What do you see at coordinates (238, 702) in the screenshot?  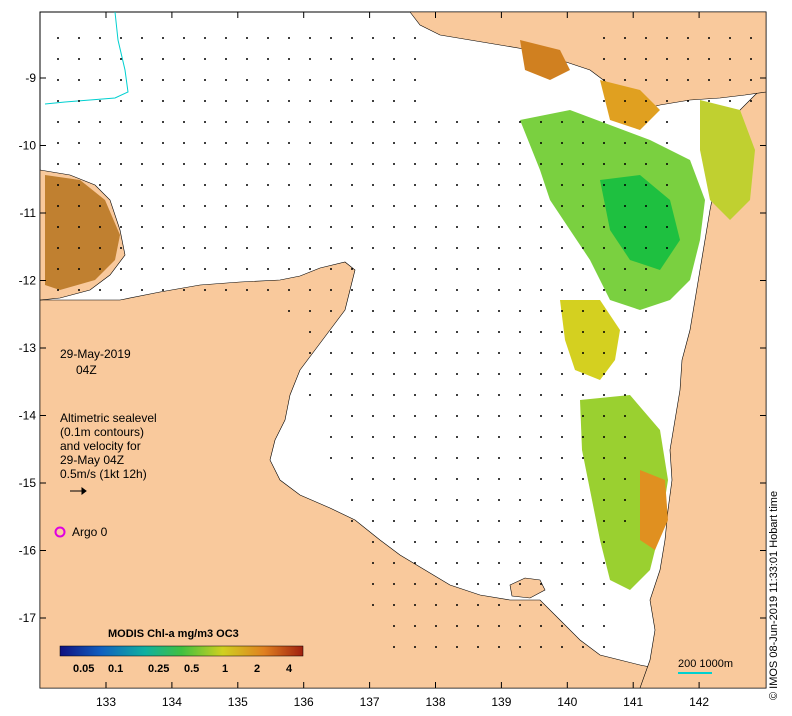 I see `lon-label: 135` at bounding box center [238, 702].